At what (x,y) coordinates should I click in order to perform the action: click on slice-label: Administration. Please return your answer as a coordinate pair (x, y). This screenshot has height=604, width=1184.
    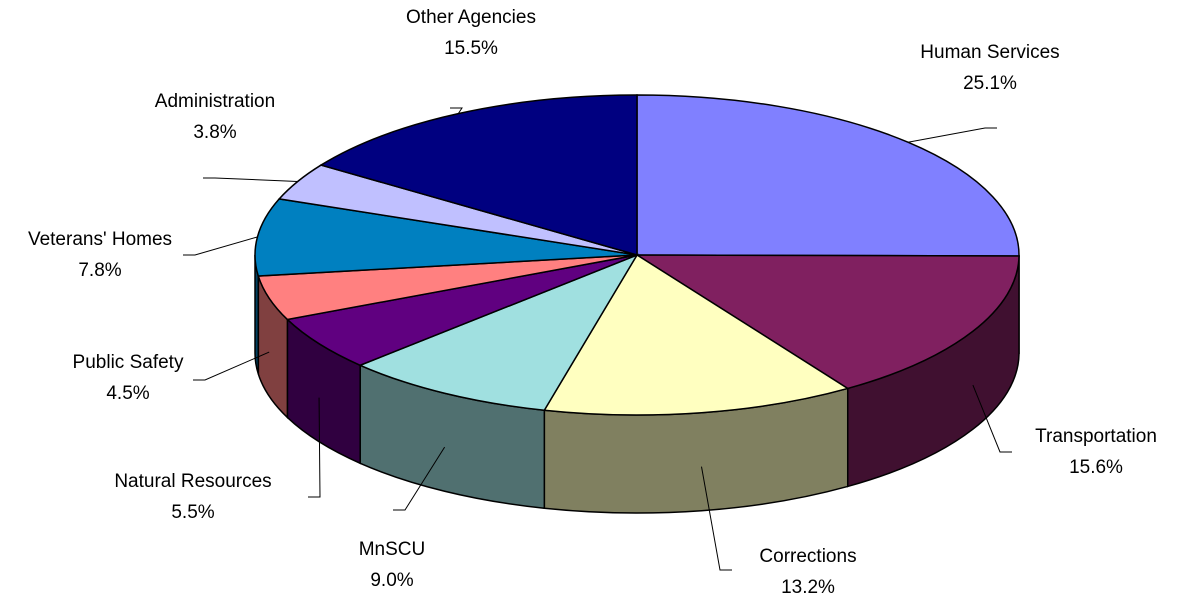
    Looking at the image, I should click on (215, 101).